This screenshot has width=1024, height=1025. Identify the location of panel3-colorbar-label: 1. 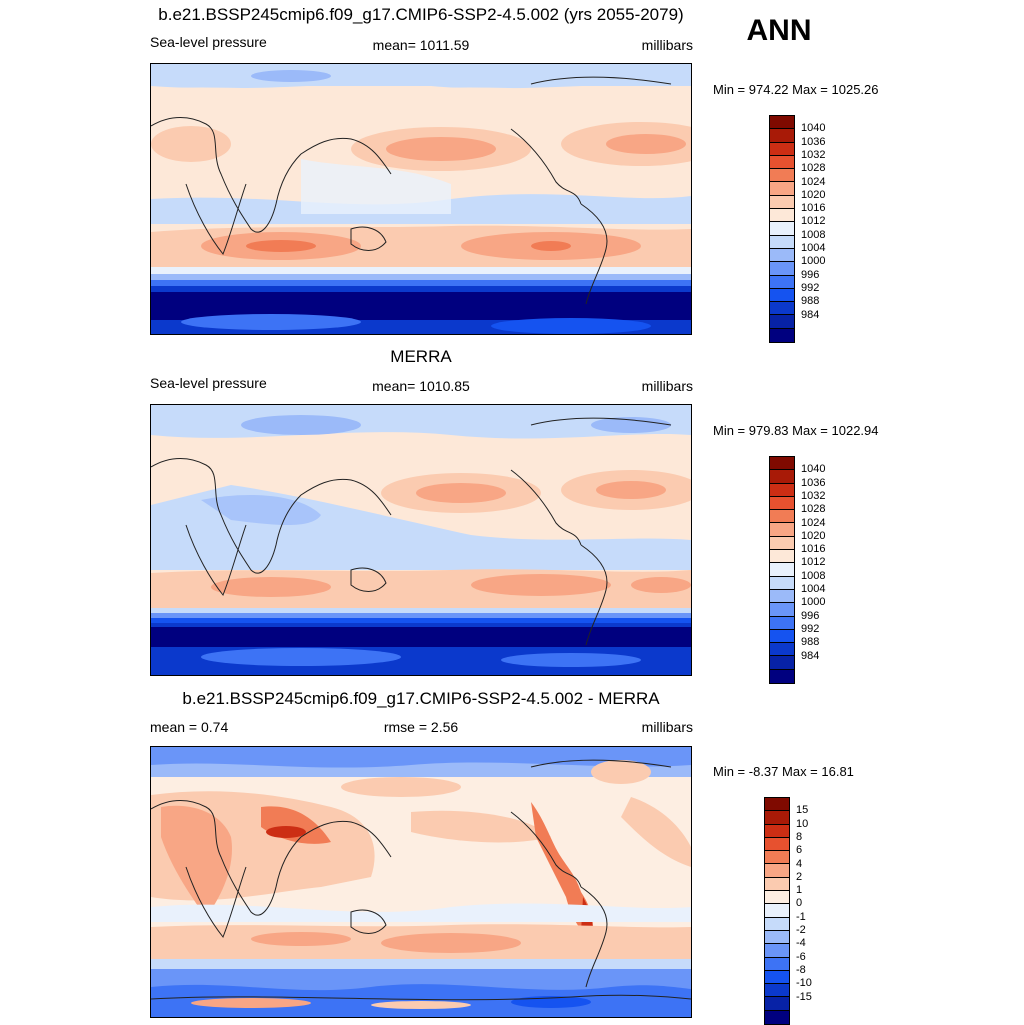
(799, 890).